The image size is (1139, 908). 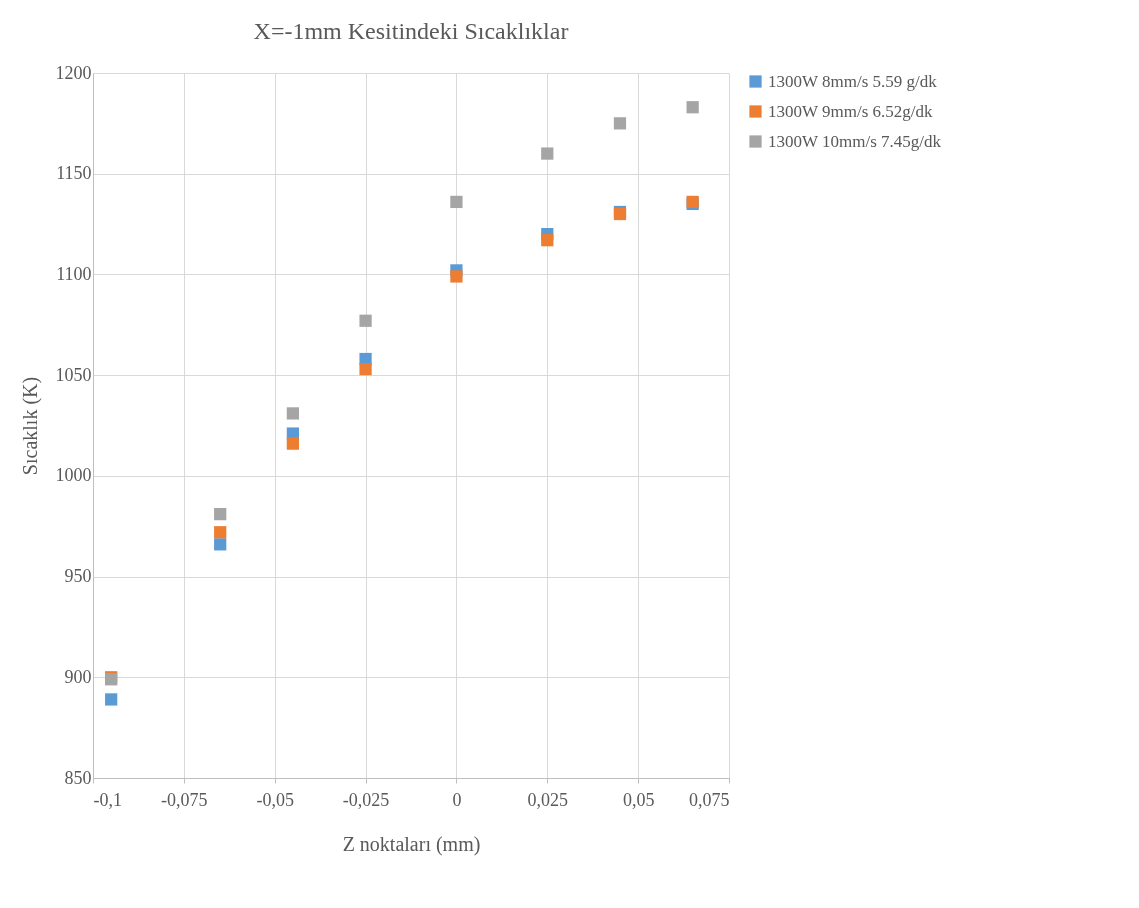 What do you see at coordinates (74, 173) in the screenshot?
I see `y-tick-label: 1150` at bounding box center [74, 173].